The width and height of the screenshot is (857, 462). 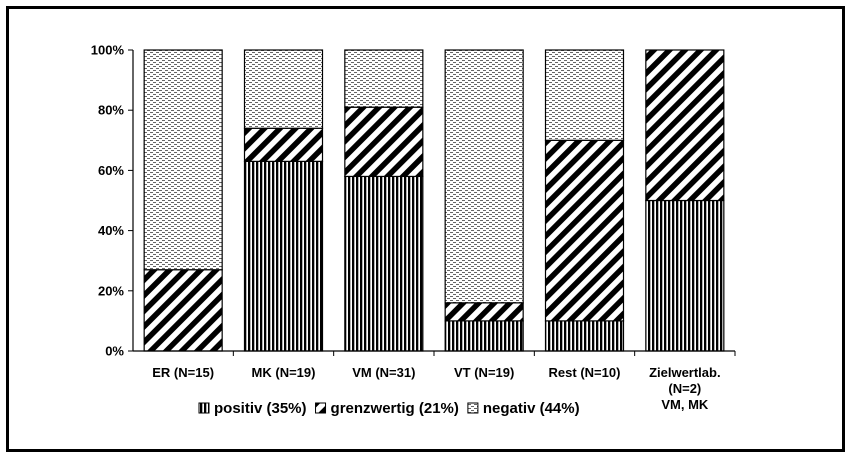 What do you see at coordinates (685, 388) in the screenshot?
I see `x-tick-label-zielwertlab: Zielwertlab. (N=2) VM, MK` at bounding box center [685, 388].